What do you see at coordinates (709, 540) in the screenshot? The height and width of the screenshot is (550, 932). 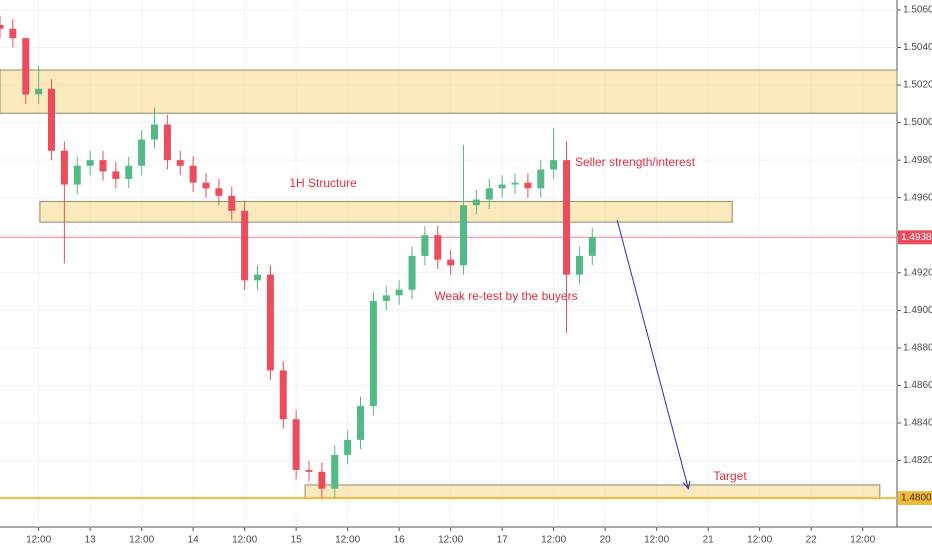 I see `x-tick-label: 21` at bounding box center [709, 540].